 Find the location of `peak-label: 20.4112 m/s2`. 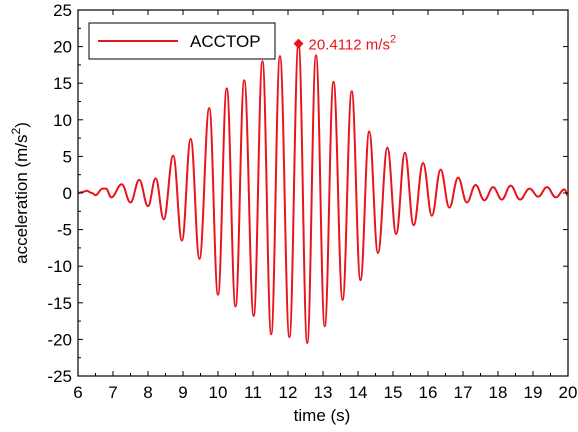

peak-label: 20.4112 m/s2 is located at coordinates (353, 44).